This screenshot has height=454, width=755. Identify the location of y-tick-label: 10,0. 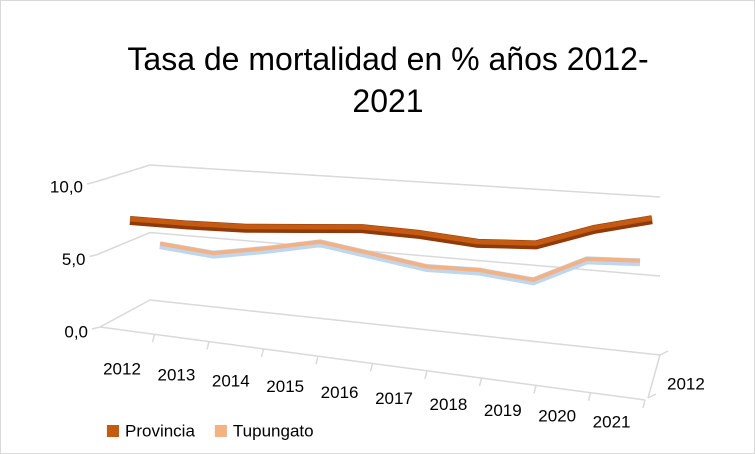
(66, 186).